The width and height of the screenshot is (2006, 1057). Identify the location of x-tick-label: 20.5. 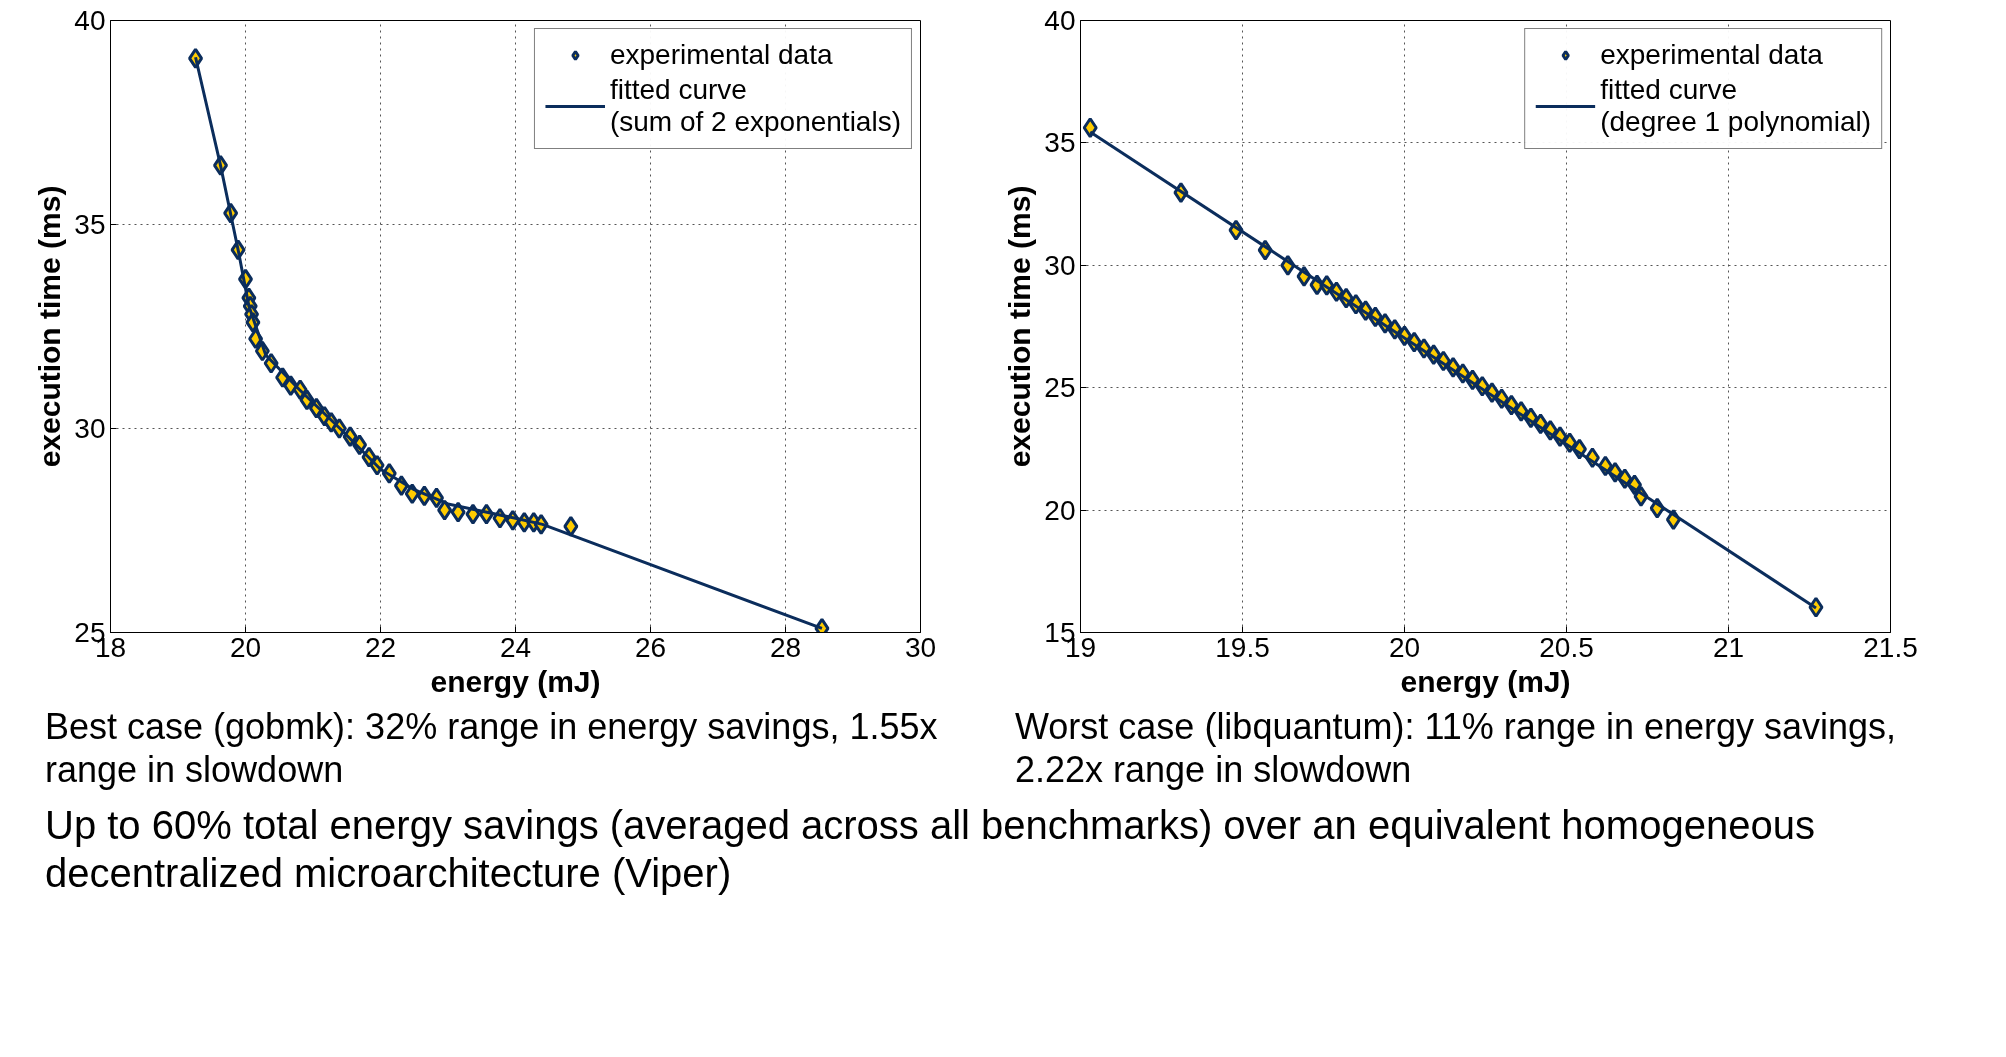
(1566, 647).